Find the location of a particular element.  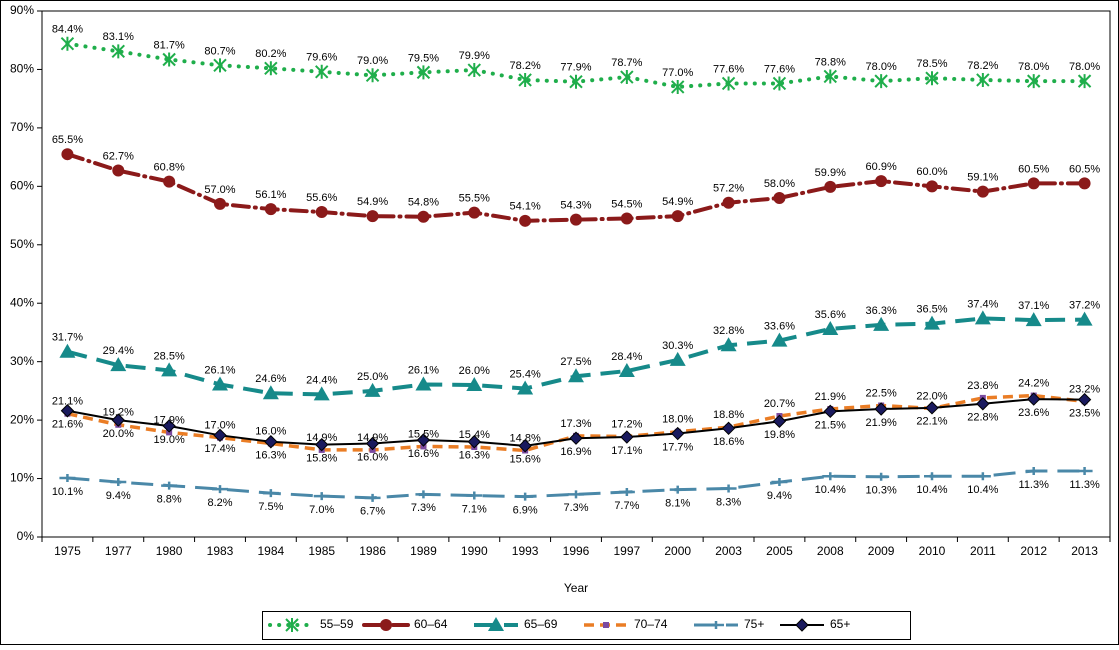

data-label: 18.0% is located at coordinates (677, 420).